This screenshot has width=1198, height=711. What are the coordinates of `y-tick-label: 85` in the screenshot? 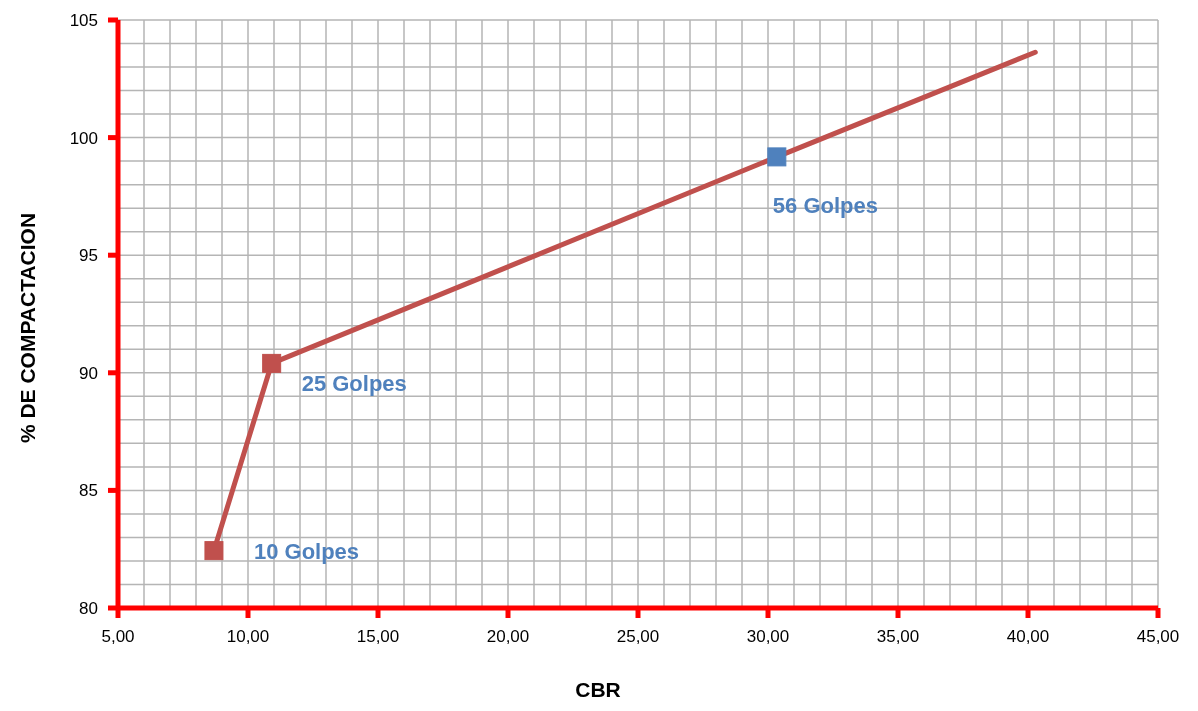 It's located at (88, 491).